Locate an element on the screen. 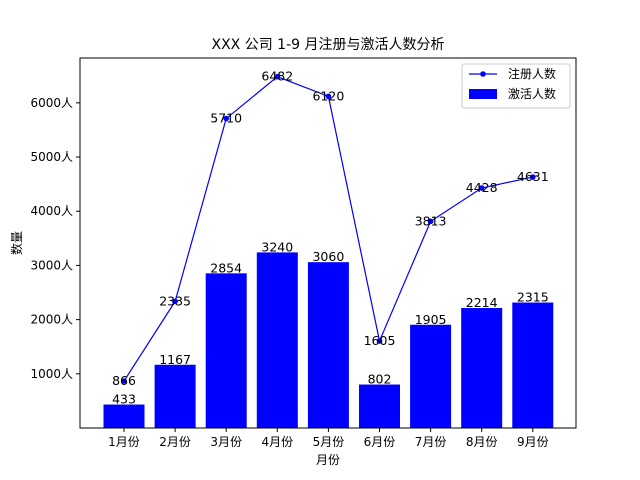 The image size is (640, 480). line-value-label: 866 is located at coordinates (124, 380).